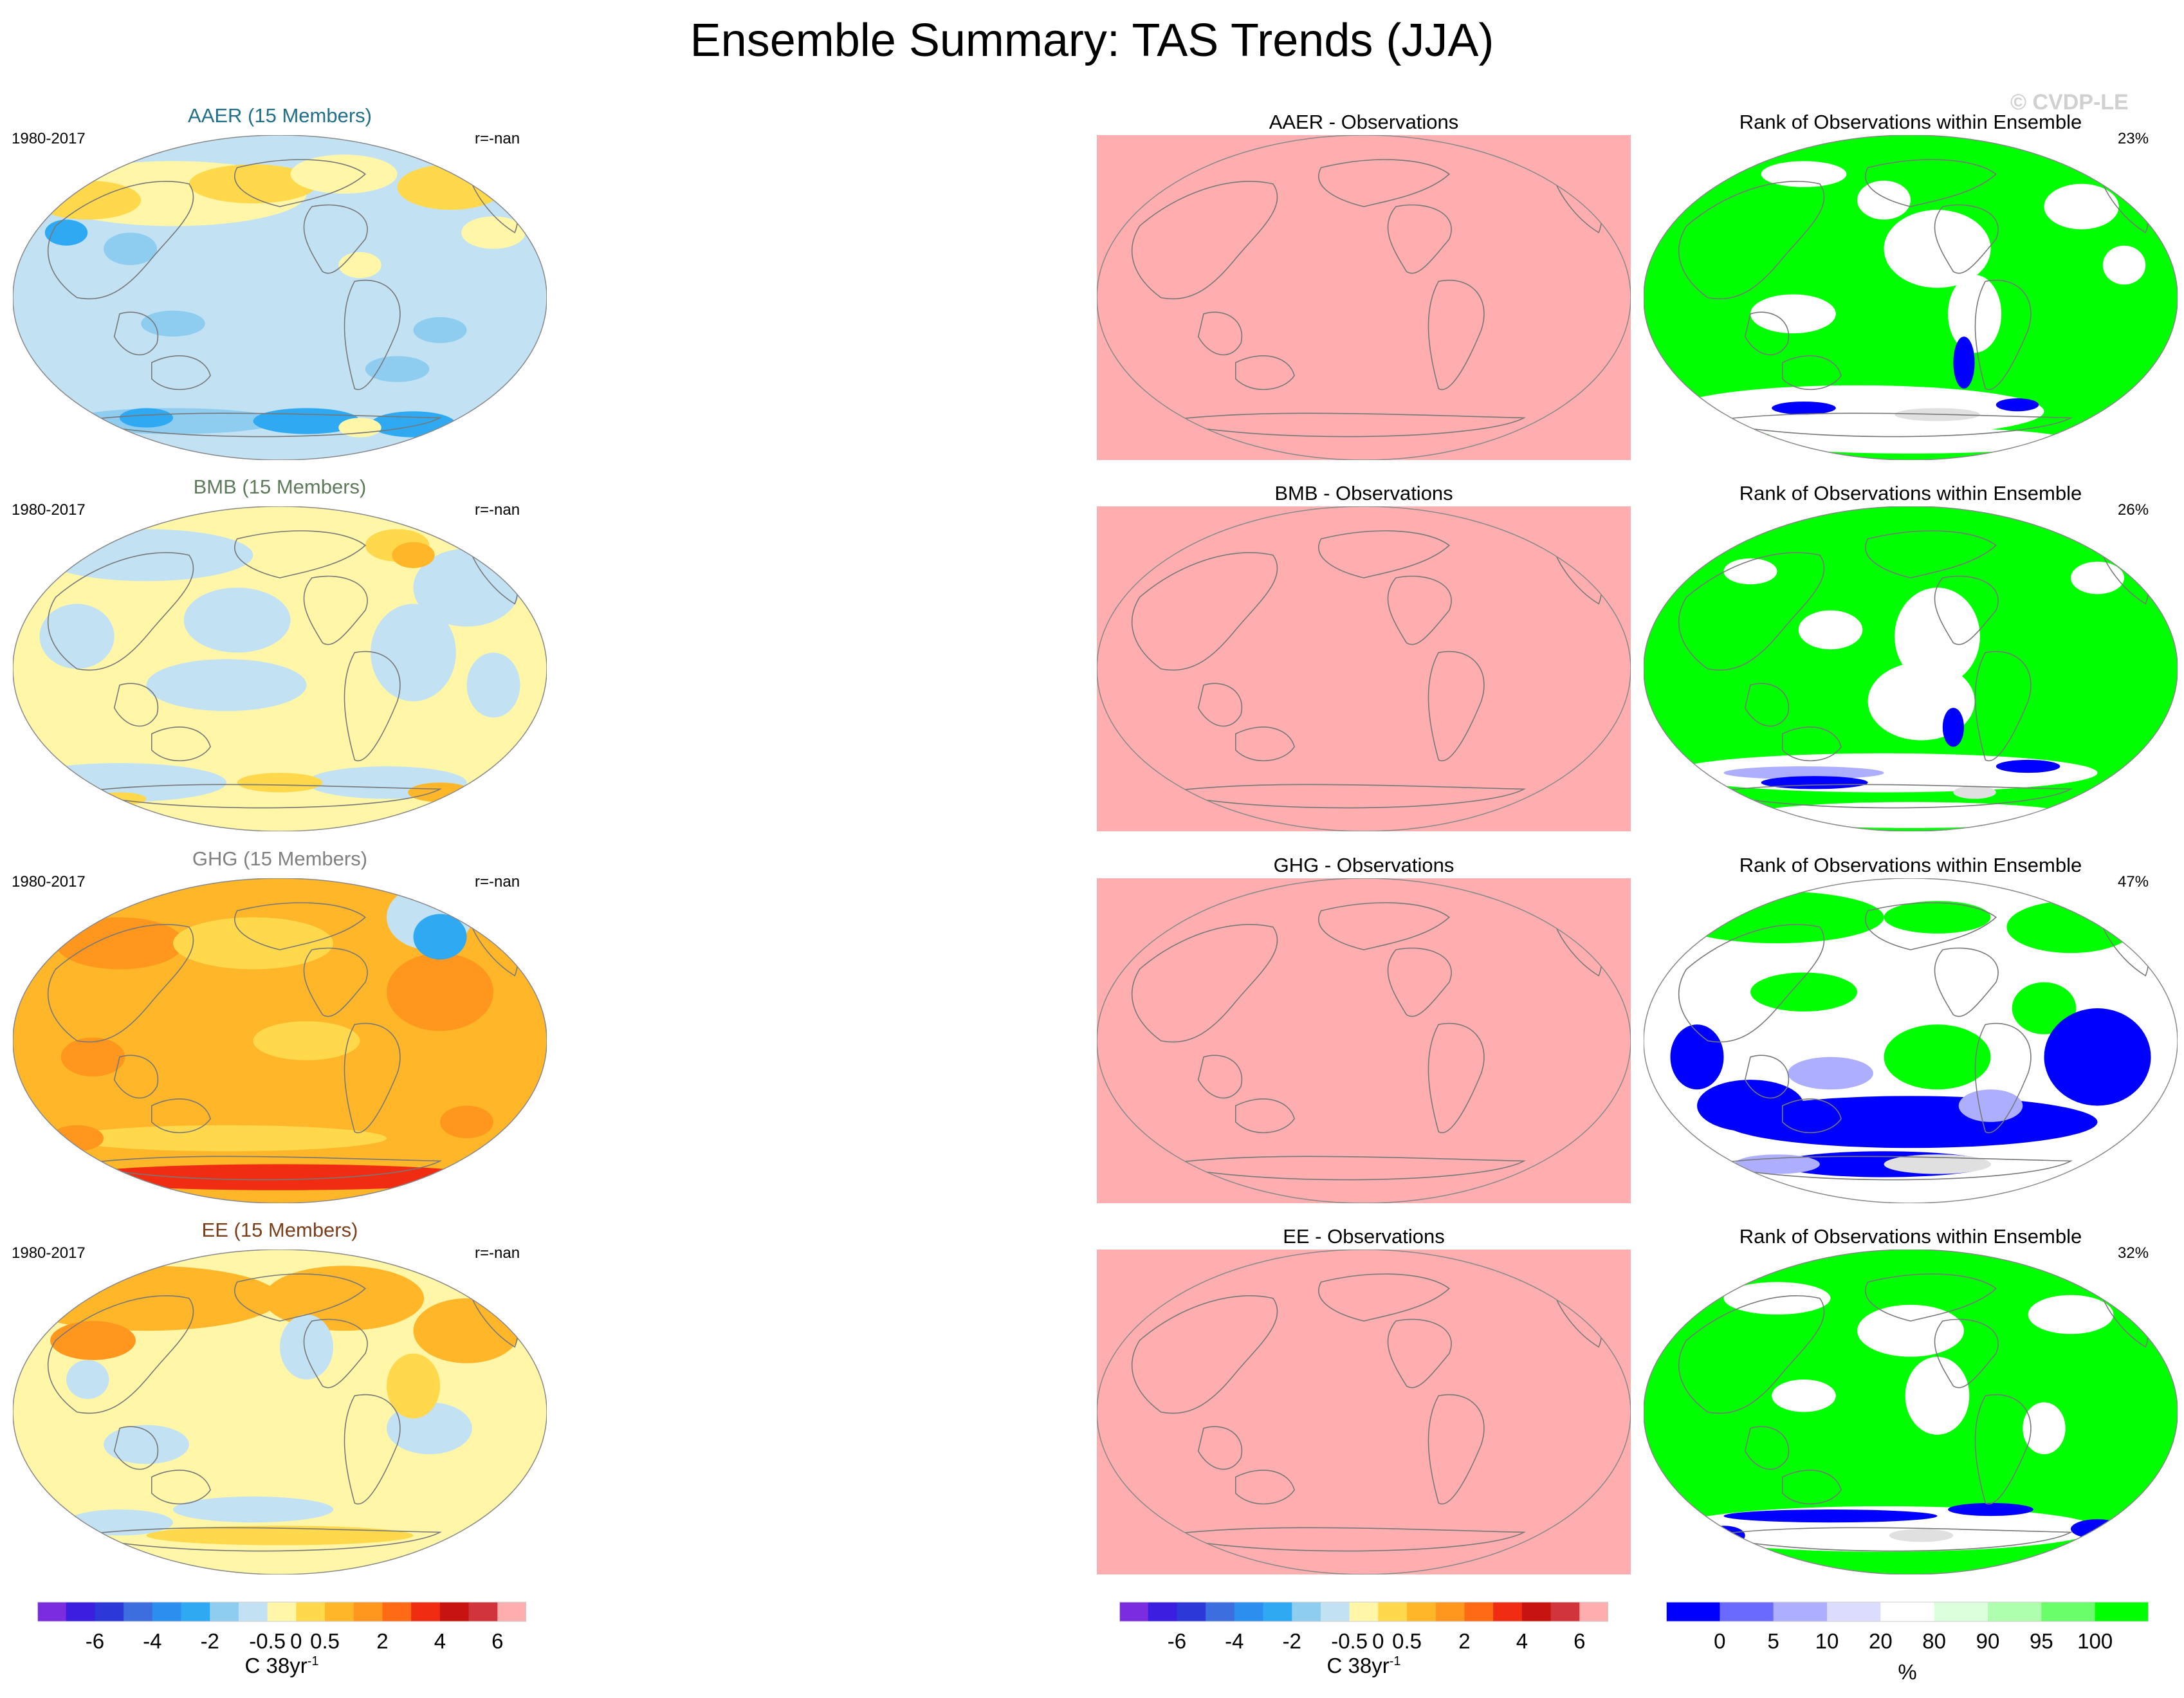 Image resolution: width=2184 pixels, height=1698 pixels. I want to click on colorbar-tick-label: 95, so click(2041, 1641).